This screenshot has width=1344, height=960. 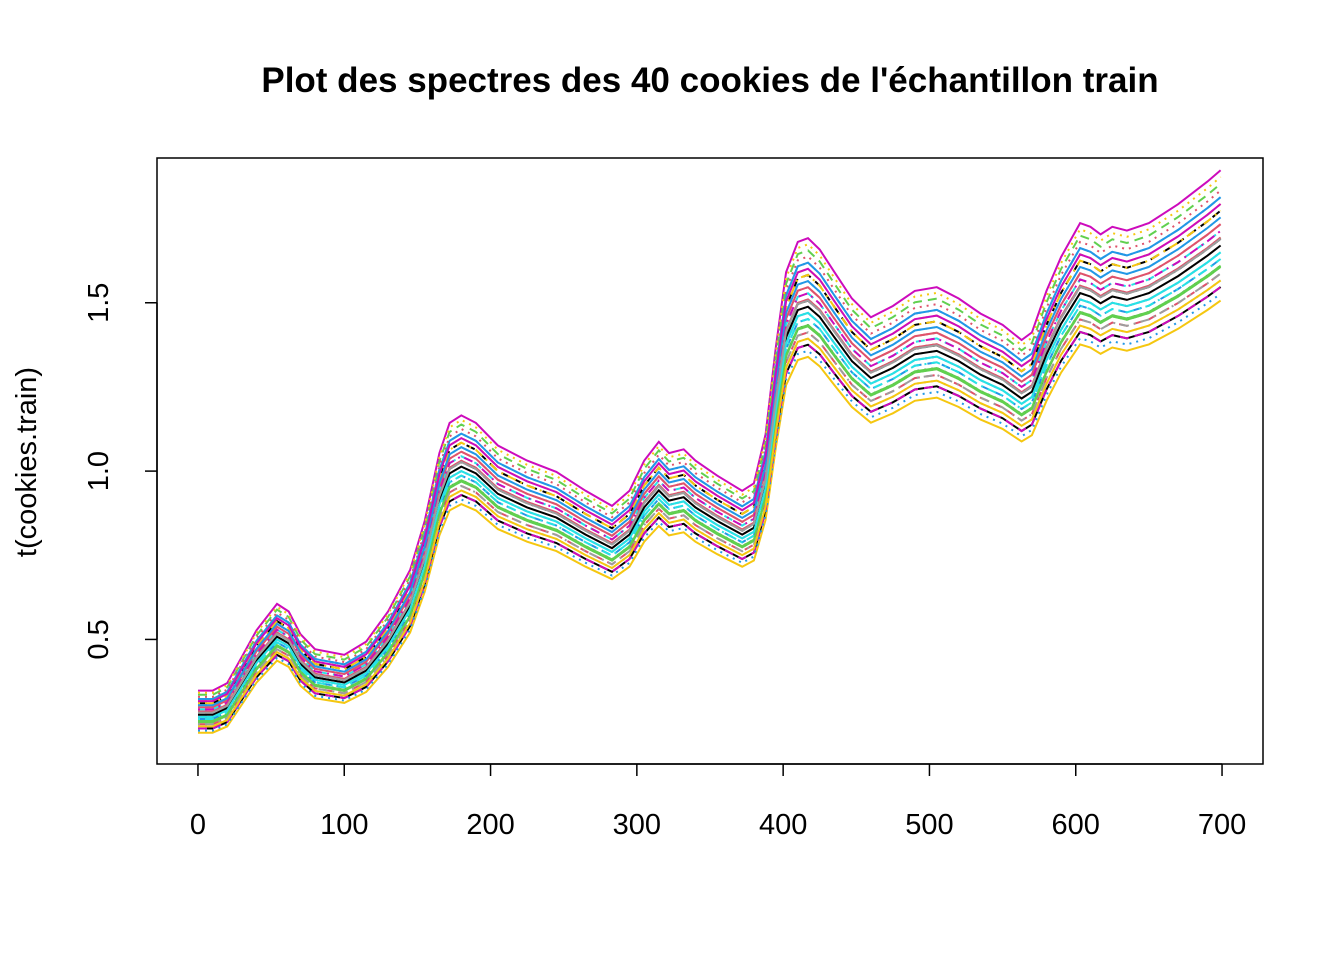 I want to click on x-tick-label: 200, so click(x=490, y=825).